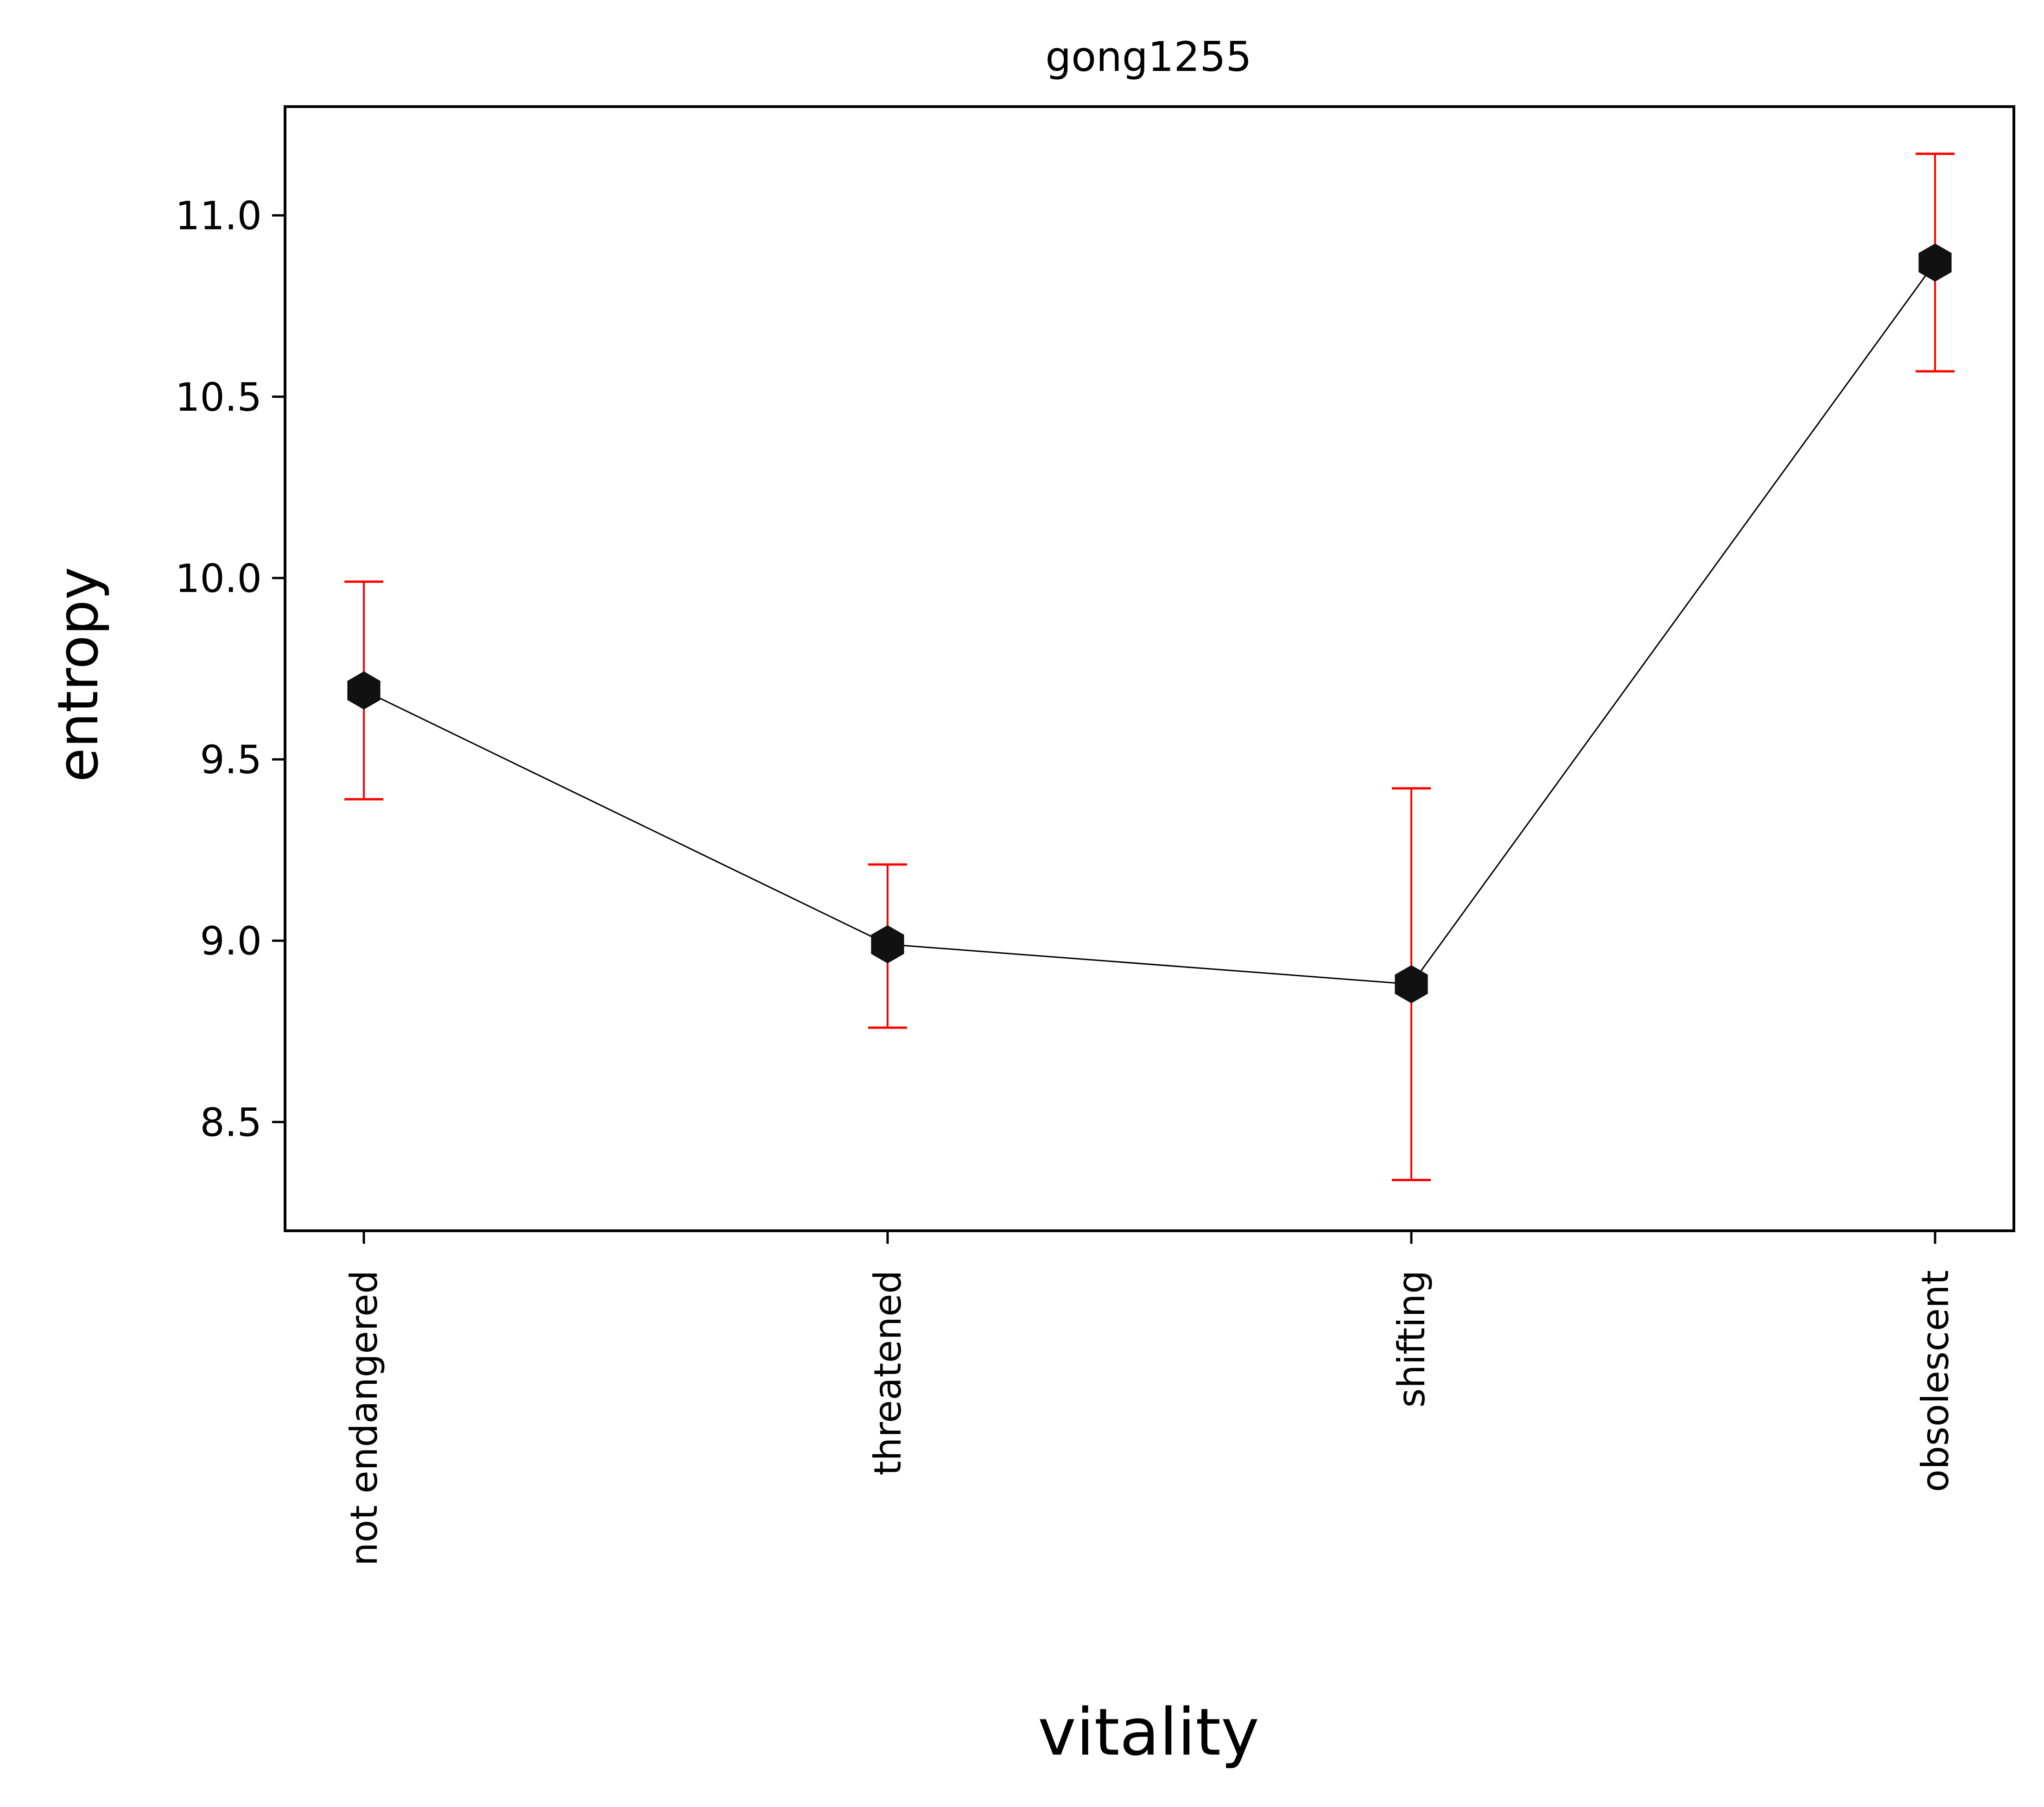 Image resolution: width=2044 pixels, height=1807 pixels. I want to click on y-tick-label: 9.5, so click(231, 760).